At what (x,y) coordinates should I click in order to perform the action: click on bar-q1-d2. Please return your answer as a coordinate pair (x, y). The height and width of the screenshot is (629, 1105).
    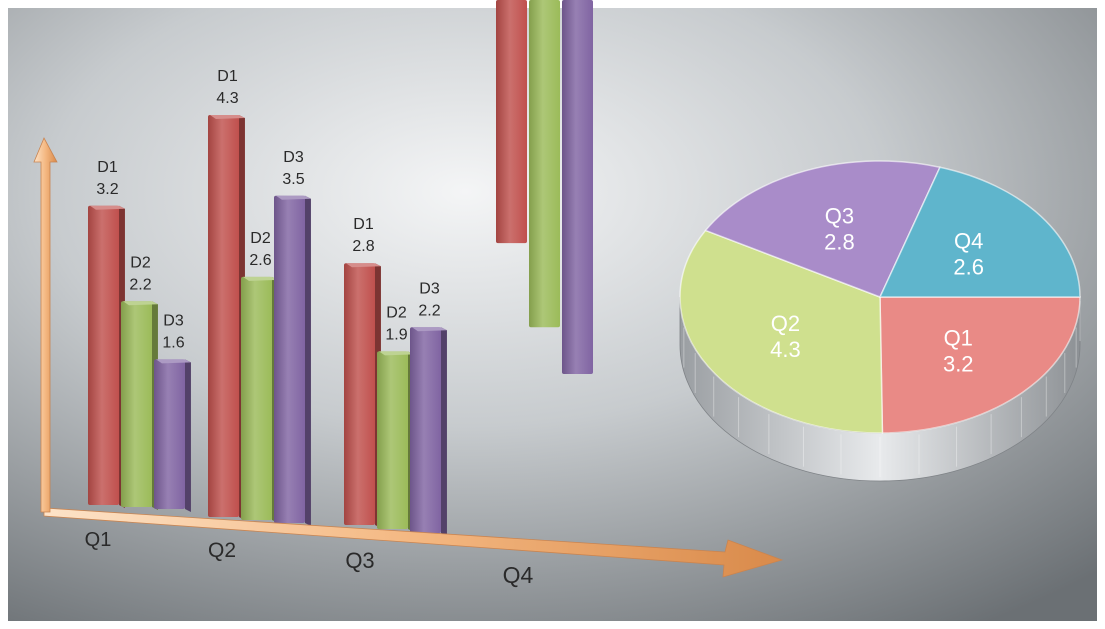
    Looking at the image, I should click on (139, 405).